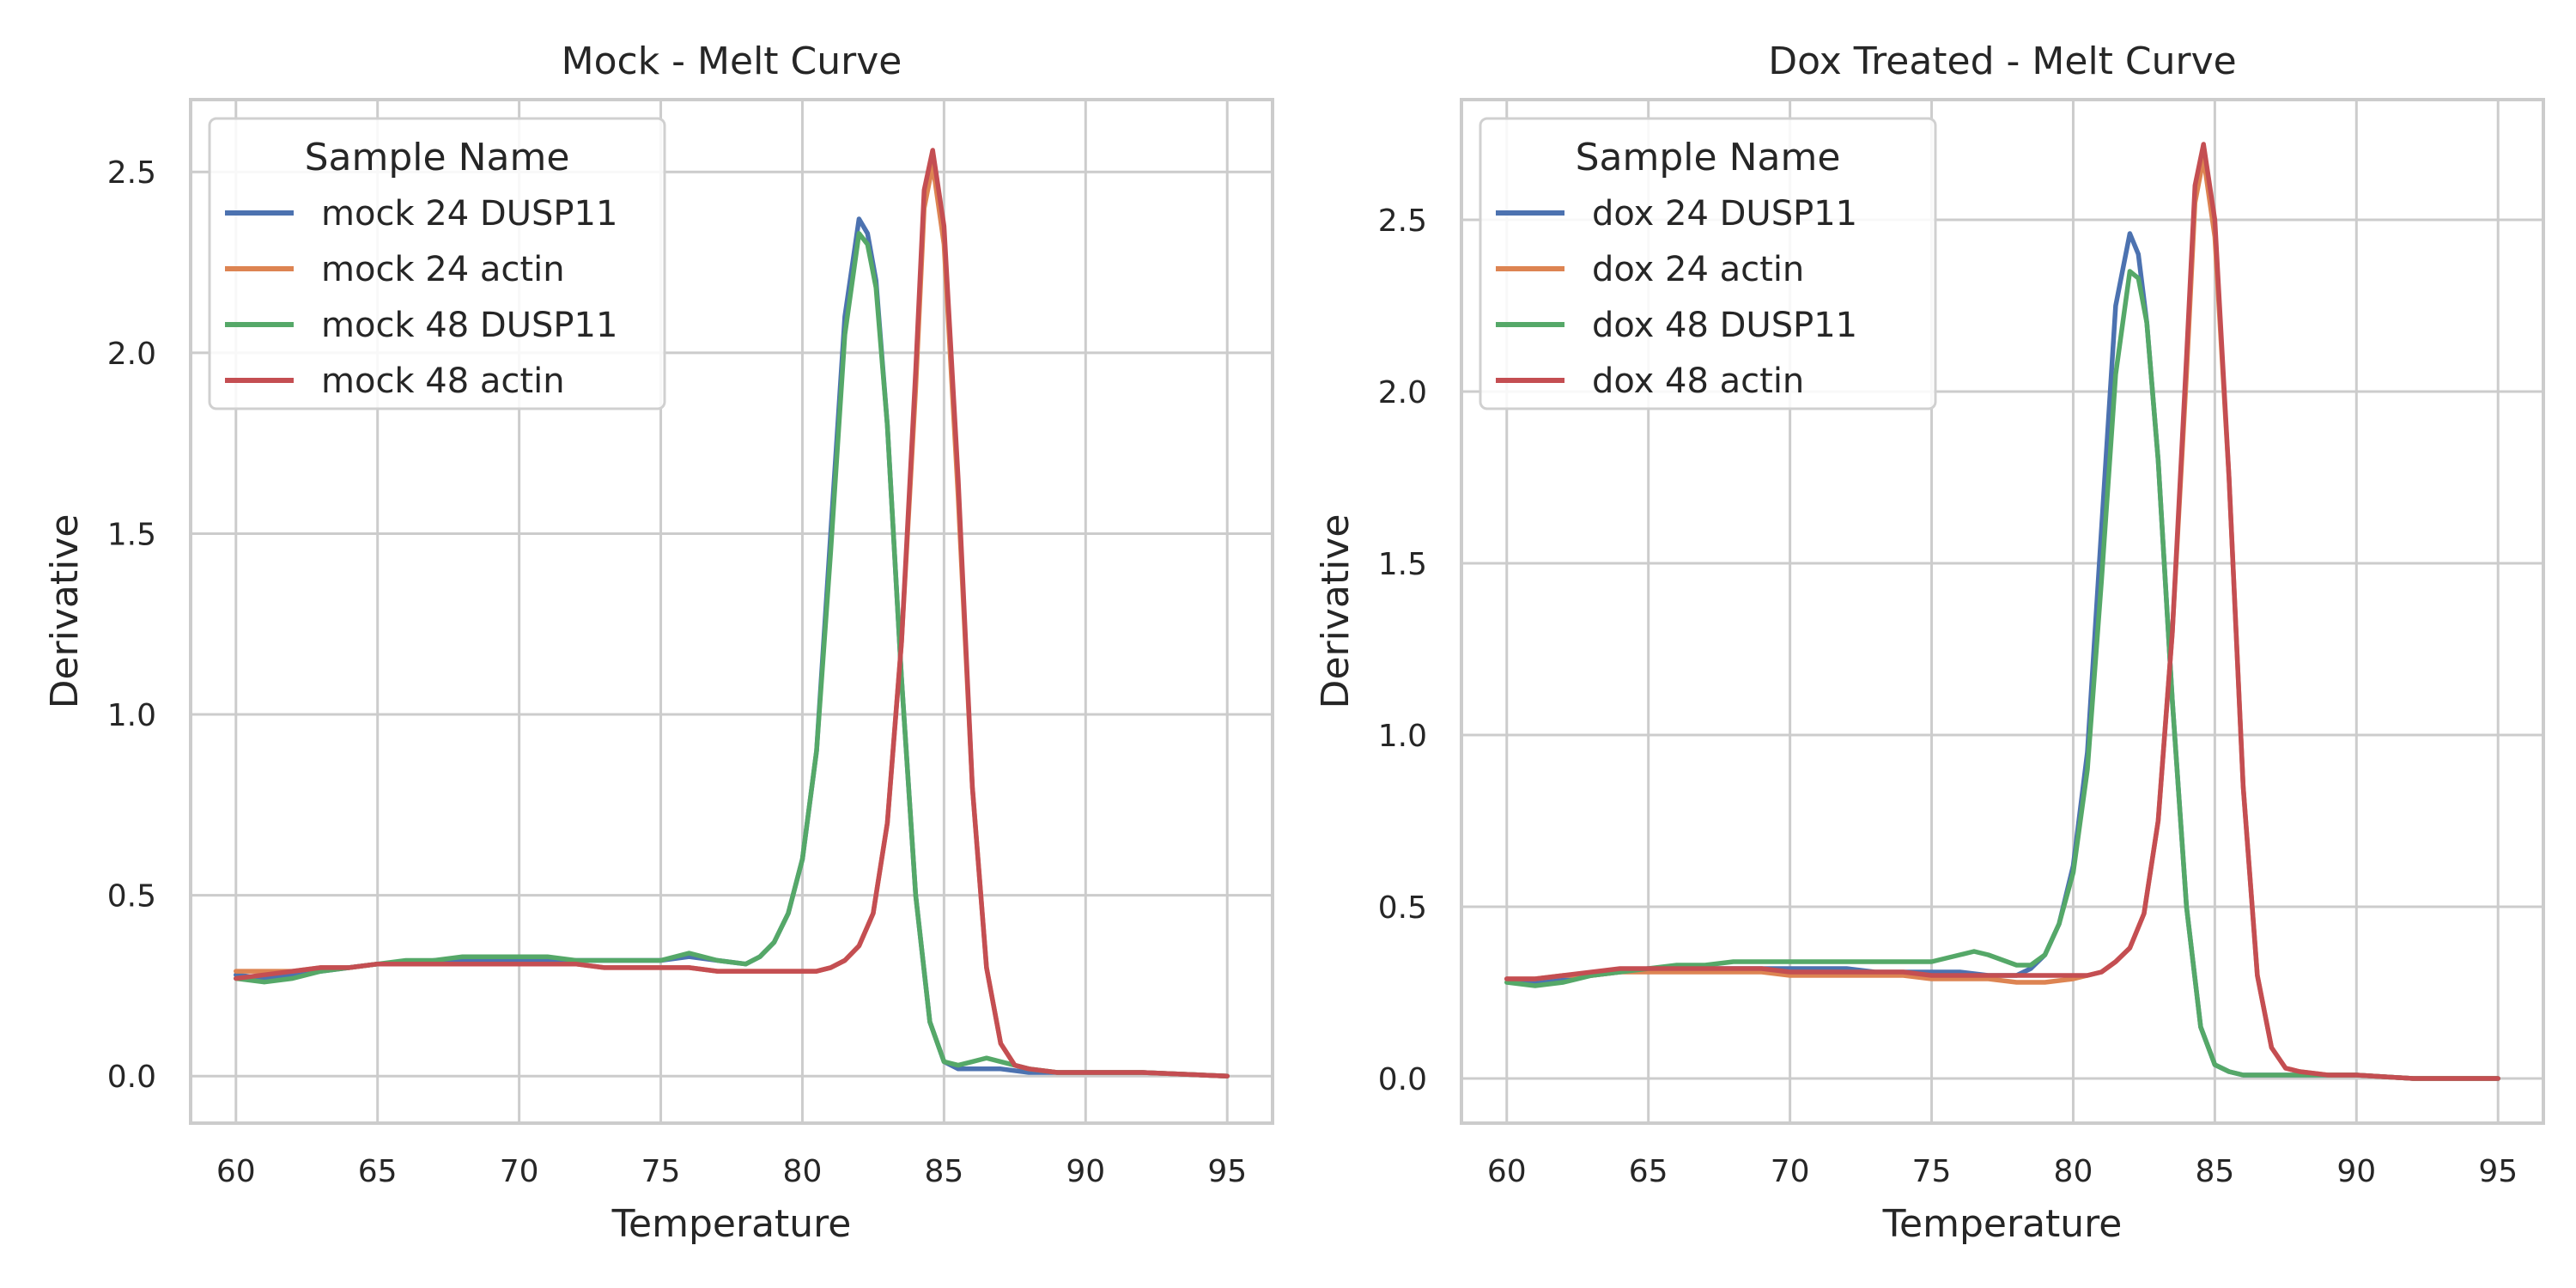  What do you see at coordinates (1698, 381) in the screenshot?
I see `legend-entry: dox 48 actin` at bounding box center [1698, 381].